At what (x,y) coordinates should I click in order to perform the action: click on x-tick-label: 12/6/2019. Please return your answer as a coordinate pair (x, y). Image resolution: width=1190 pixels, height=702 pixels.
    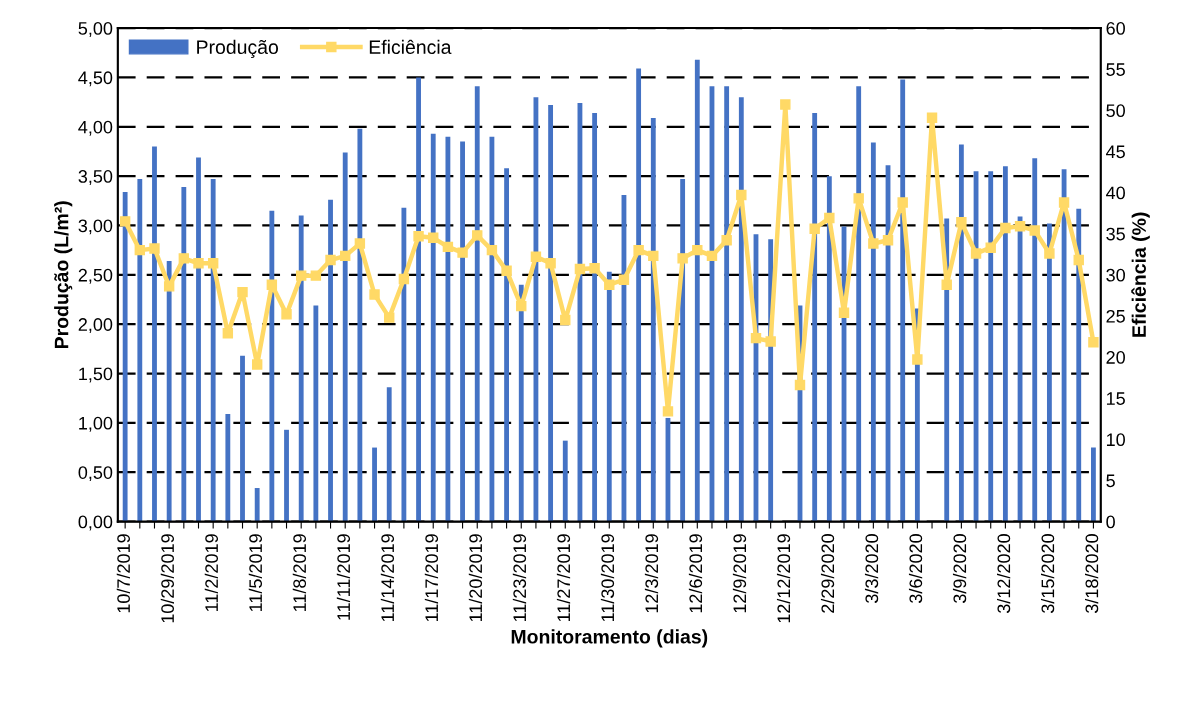
    Looking at the image, I should click on (695, 573).